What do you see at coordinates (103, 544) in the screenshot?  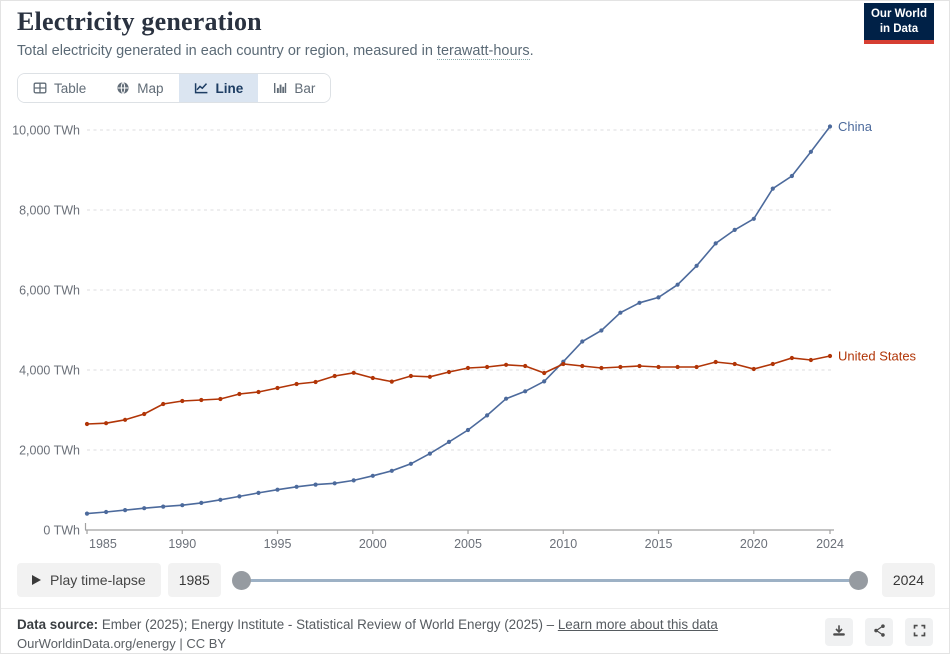 I see `x-axis-label: 1985` at bounding box center [103, 544].